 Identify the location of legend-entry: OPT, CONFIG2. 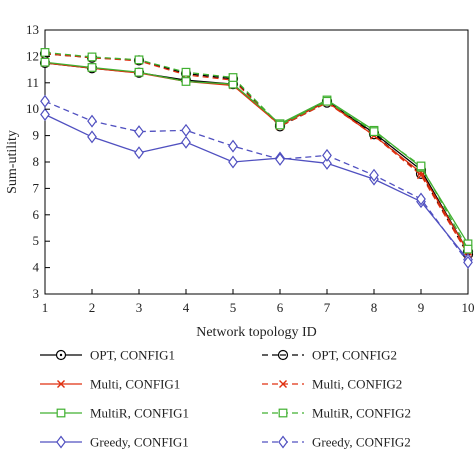
(329, 355).